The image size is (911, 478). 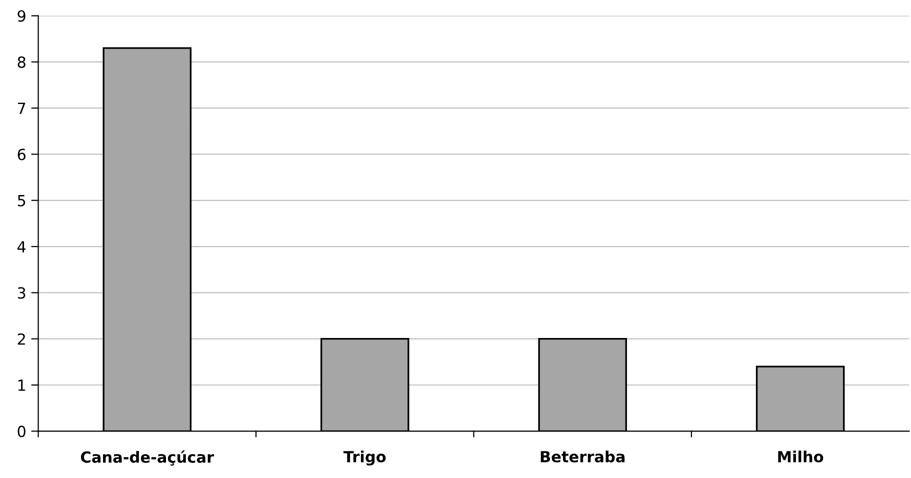 What do you see at coordinates (364, 458) in the screenshot?
I see `x-tick-label: Trigo` at bounding box center [364, 458].